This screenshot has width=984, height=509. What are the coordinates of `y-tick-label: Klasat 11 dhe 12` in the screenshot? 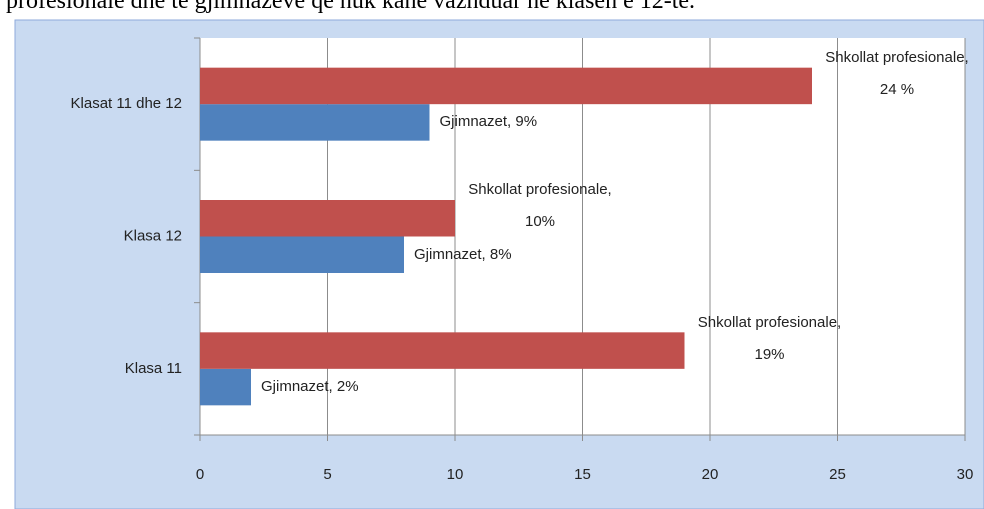 It's located at (126, 103).